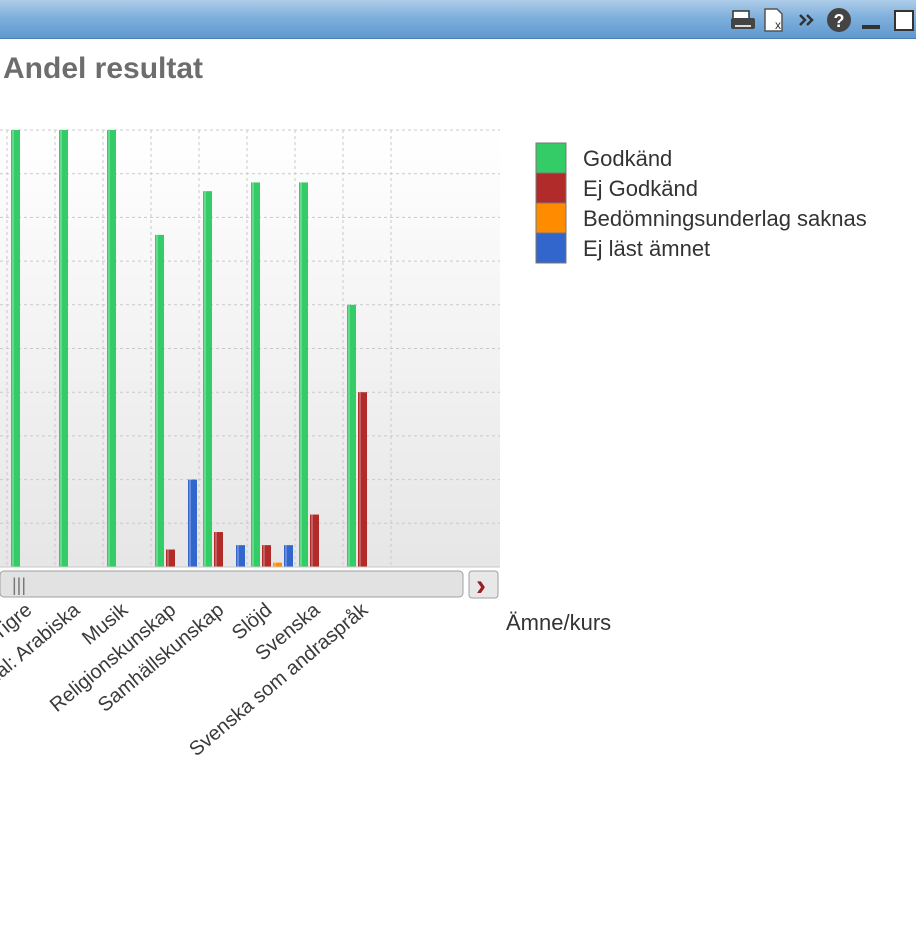 The height and width of the screenshot is (944, 916). I want to click on legend-label: Godkänd, so click(627, 158).